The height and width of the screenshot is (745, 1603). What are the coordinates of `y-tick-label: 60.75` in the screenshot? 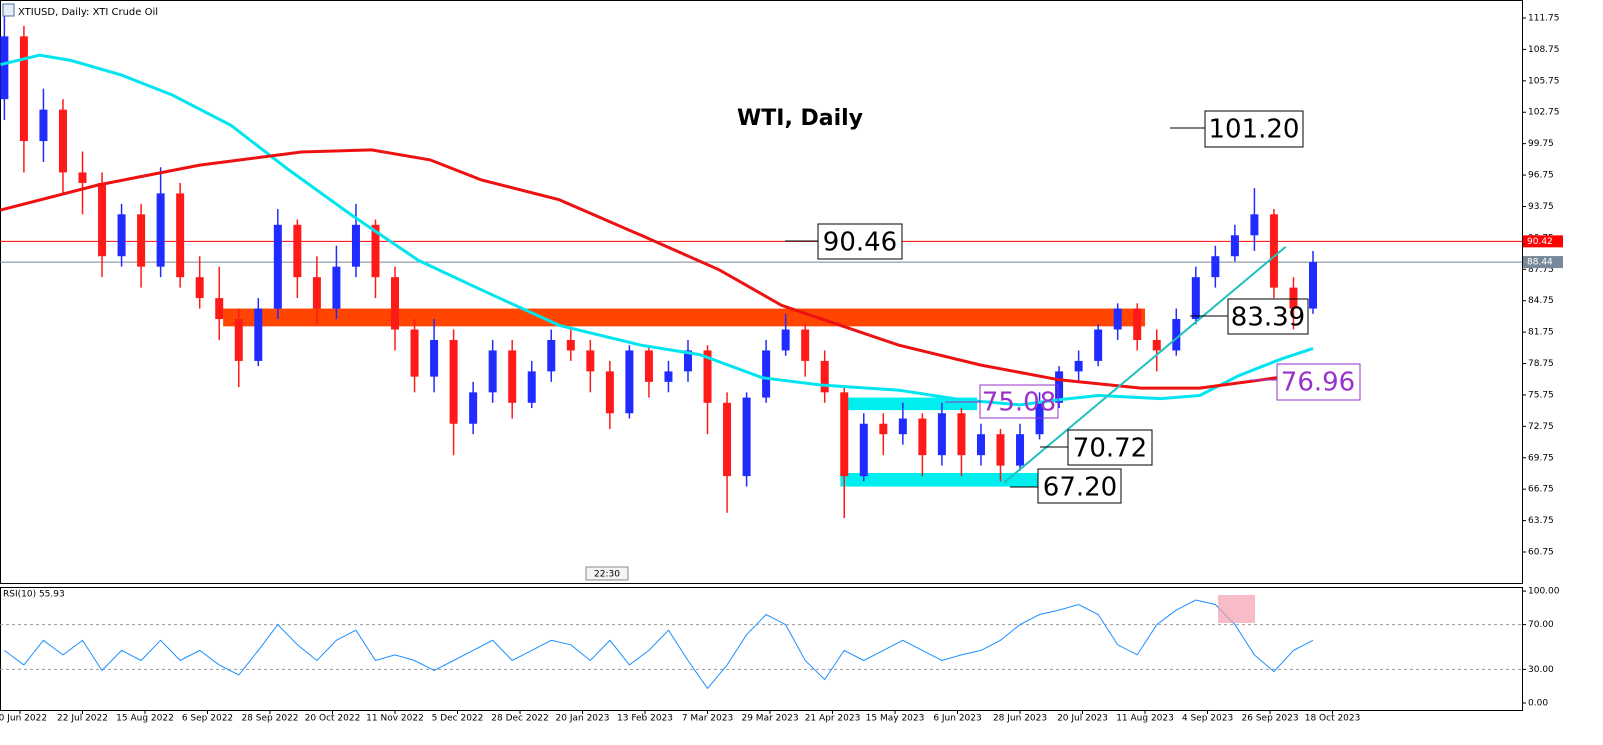 It's located at (1541, 553).